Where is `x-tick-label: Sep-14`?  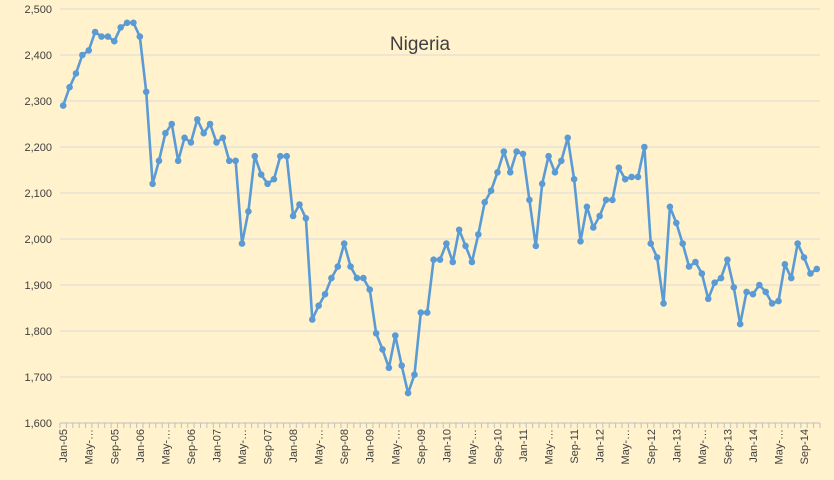
x-tick-label: Sep-14 is located at coordinates (805, 446).